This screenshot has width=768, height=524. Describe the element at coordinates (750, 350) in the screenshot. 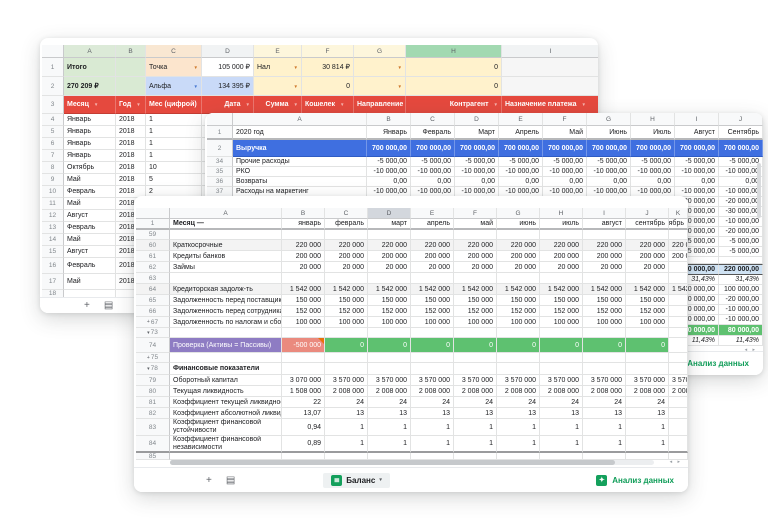

I see `middle-scroll-arrows: ◂ ▸` at that location.